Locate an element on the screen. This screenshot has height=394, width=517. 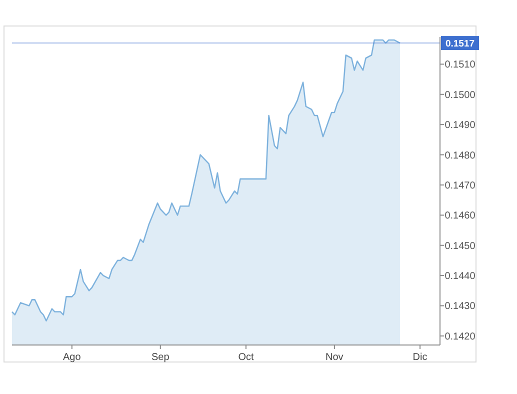
y-tick-label: 0.1450 is located at coordinates (460, 246).